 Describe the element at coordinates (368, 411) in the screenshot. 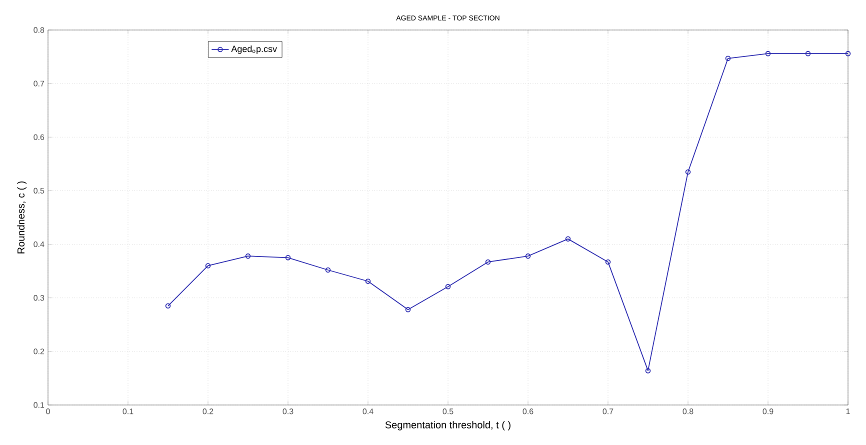

I see `x-tick-label: 0.4` at that location.